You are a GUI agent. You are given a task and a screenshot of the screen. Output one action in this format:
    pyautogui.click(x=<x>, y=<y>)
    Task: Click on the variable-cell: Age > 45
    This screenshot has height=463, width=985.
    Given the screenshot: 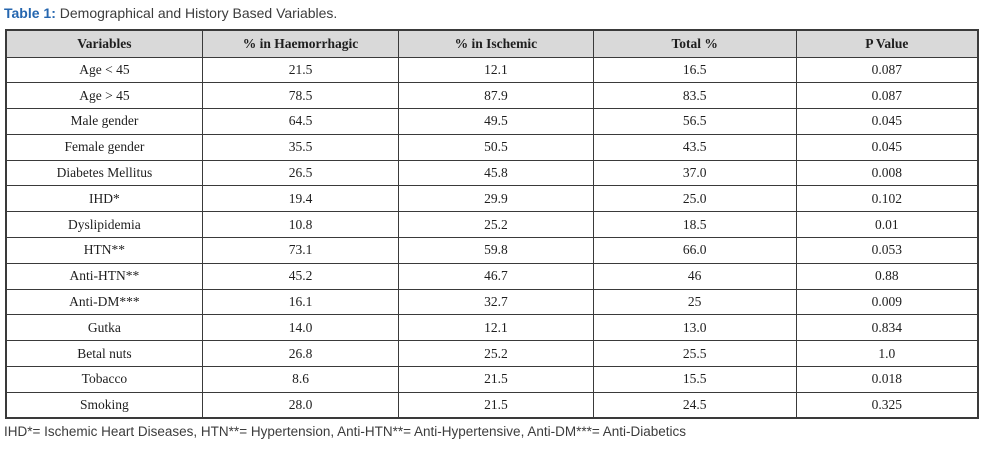 What is the action you would take?
    pyautogui.click(x=104, y=96)
    